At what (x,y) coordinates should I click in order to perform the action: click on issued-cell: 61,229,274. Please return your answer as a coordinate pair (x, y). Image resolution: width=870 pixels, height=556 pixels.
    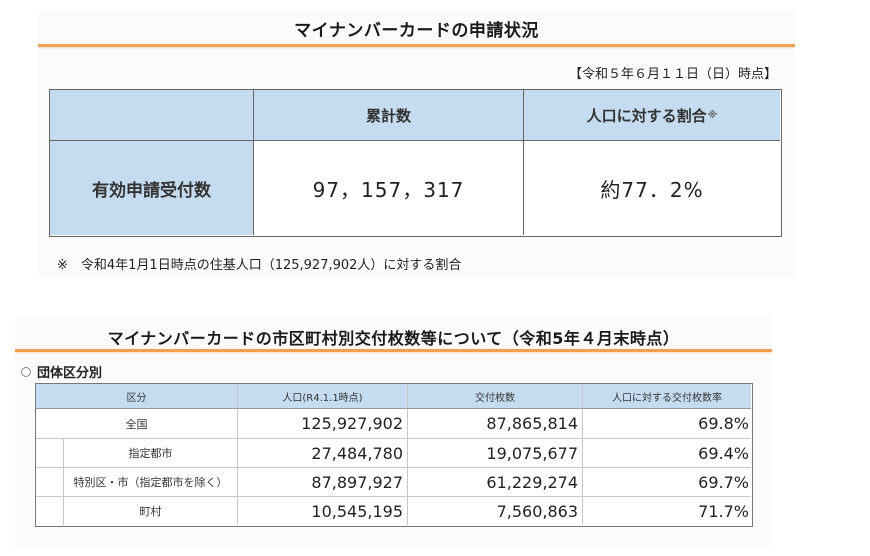
    Looking at the image, I should click on (495, 482).